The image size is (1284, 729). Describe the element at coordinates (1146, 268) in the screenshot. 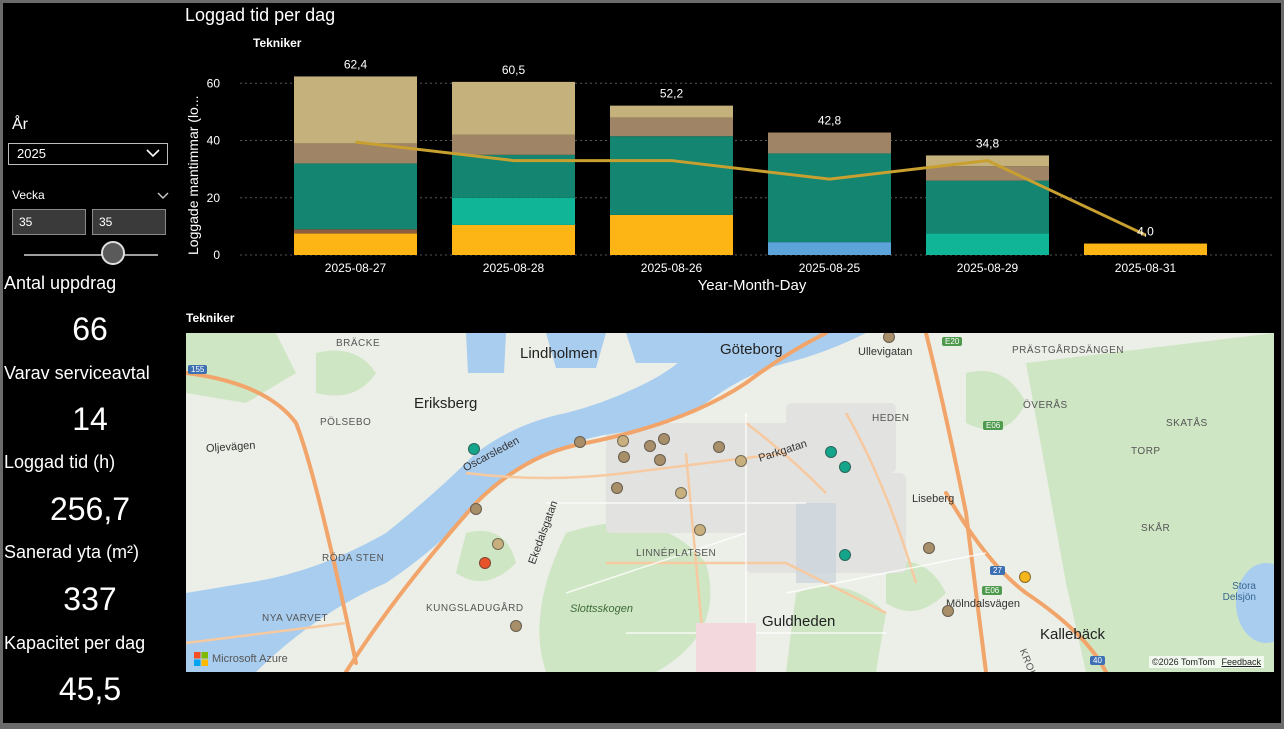

I see `x-tick-label: 2025-08-31` at that location.